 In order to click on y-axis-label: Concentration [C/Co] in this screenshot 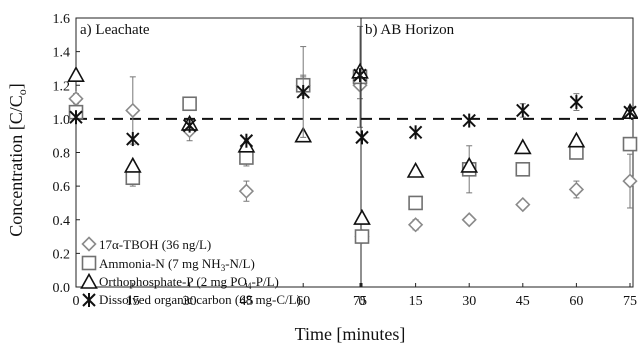, I will do `click(17, 159)`.